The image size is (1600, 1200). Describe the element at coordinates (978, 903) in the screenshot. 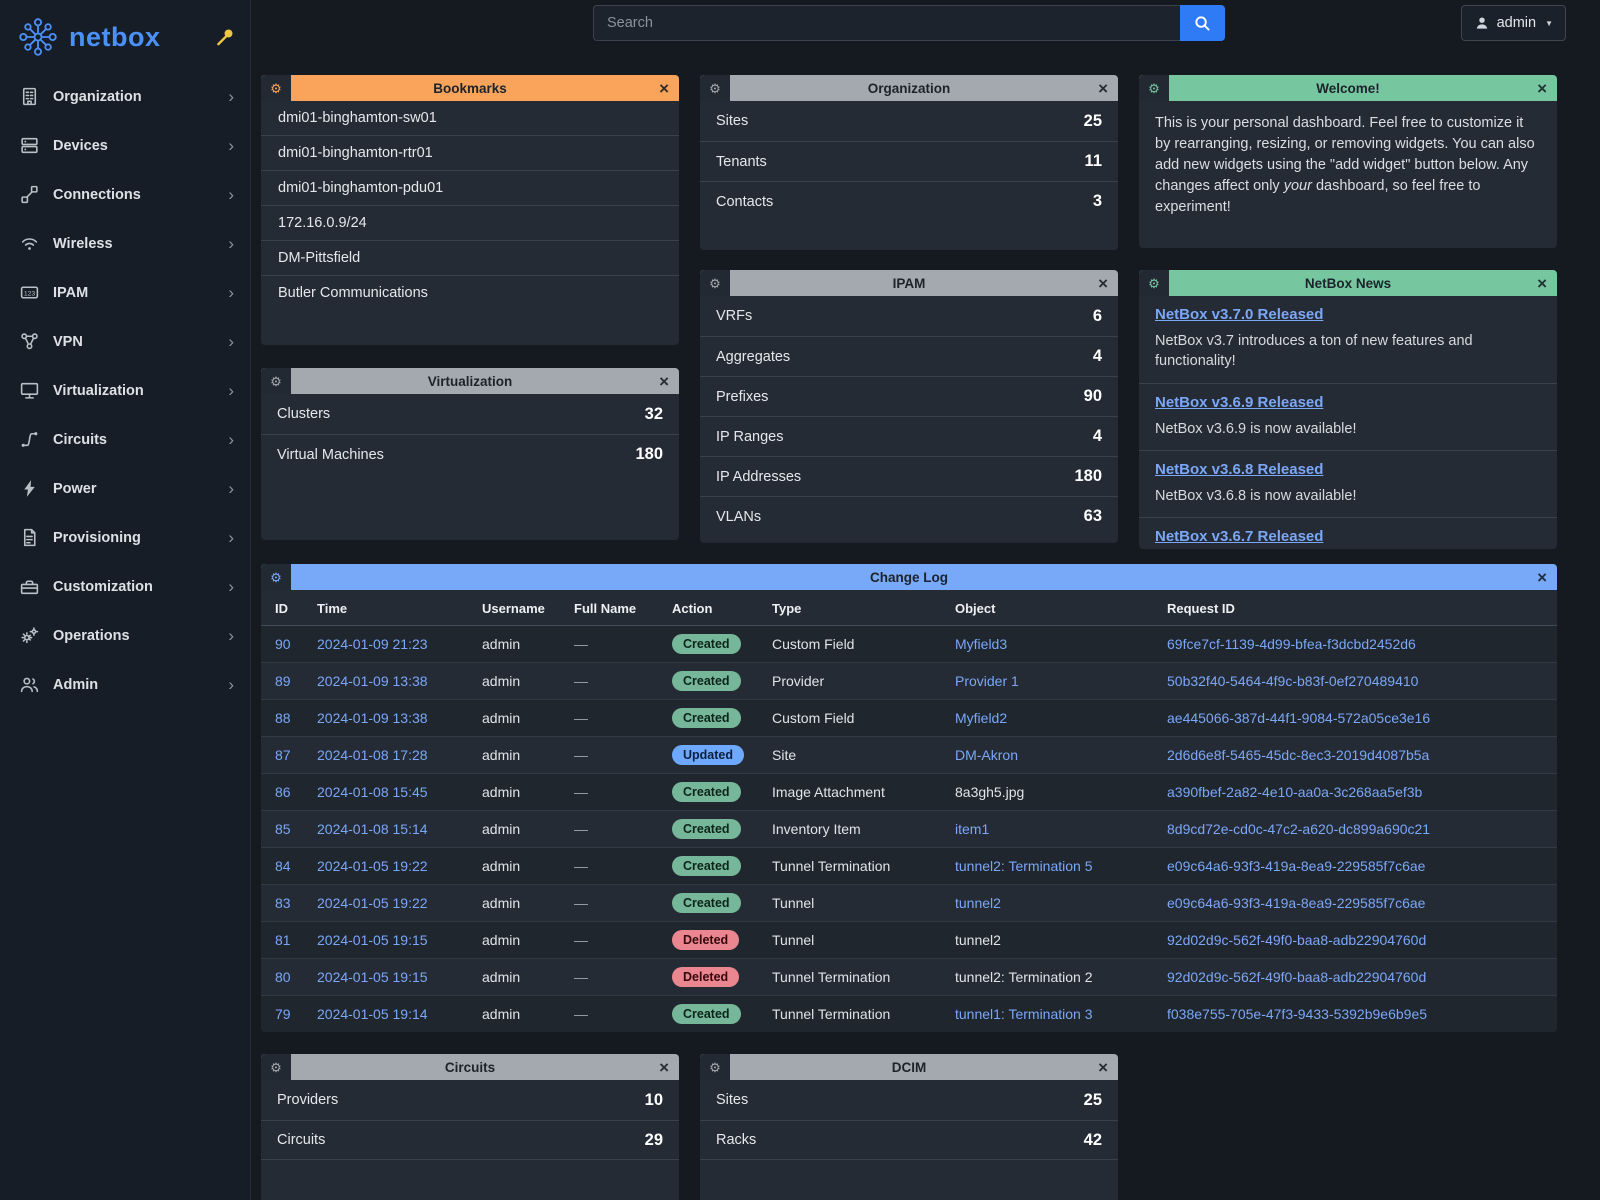

I see `changelog-object-link: tunnel2` at that location.